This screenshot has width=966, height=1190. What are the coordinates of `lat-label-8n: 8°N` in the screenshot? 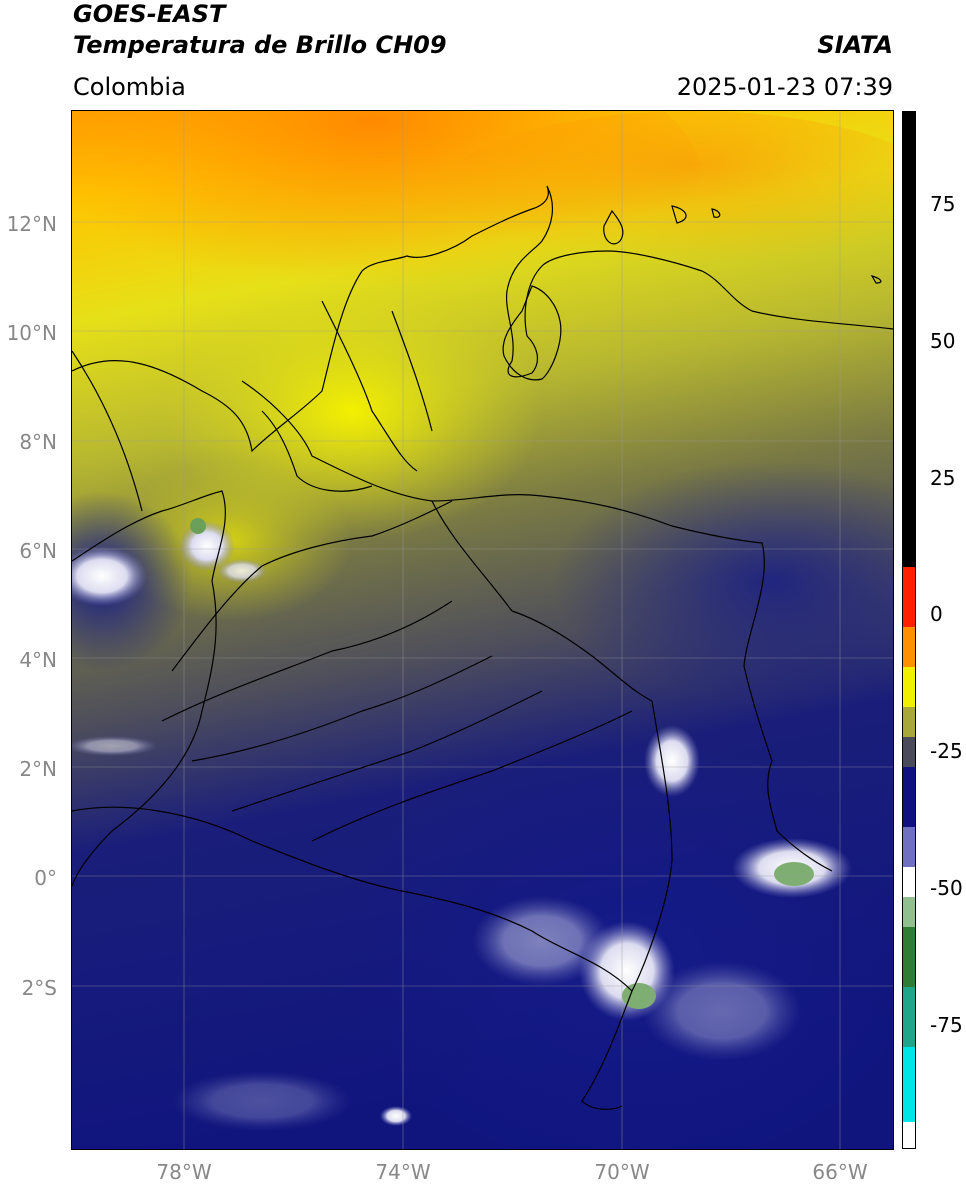 It's located at (38, 442).